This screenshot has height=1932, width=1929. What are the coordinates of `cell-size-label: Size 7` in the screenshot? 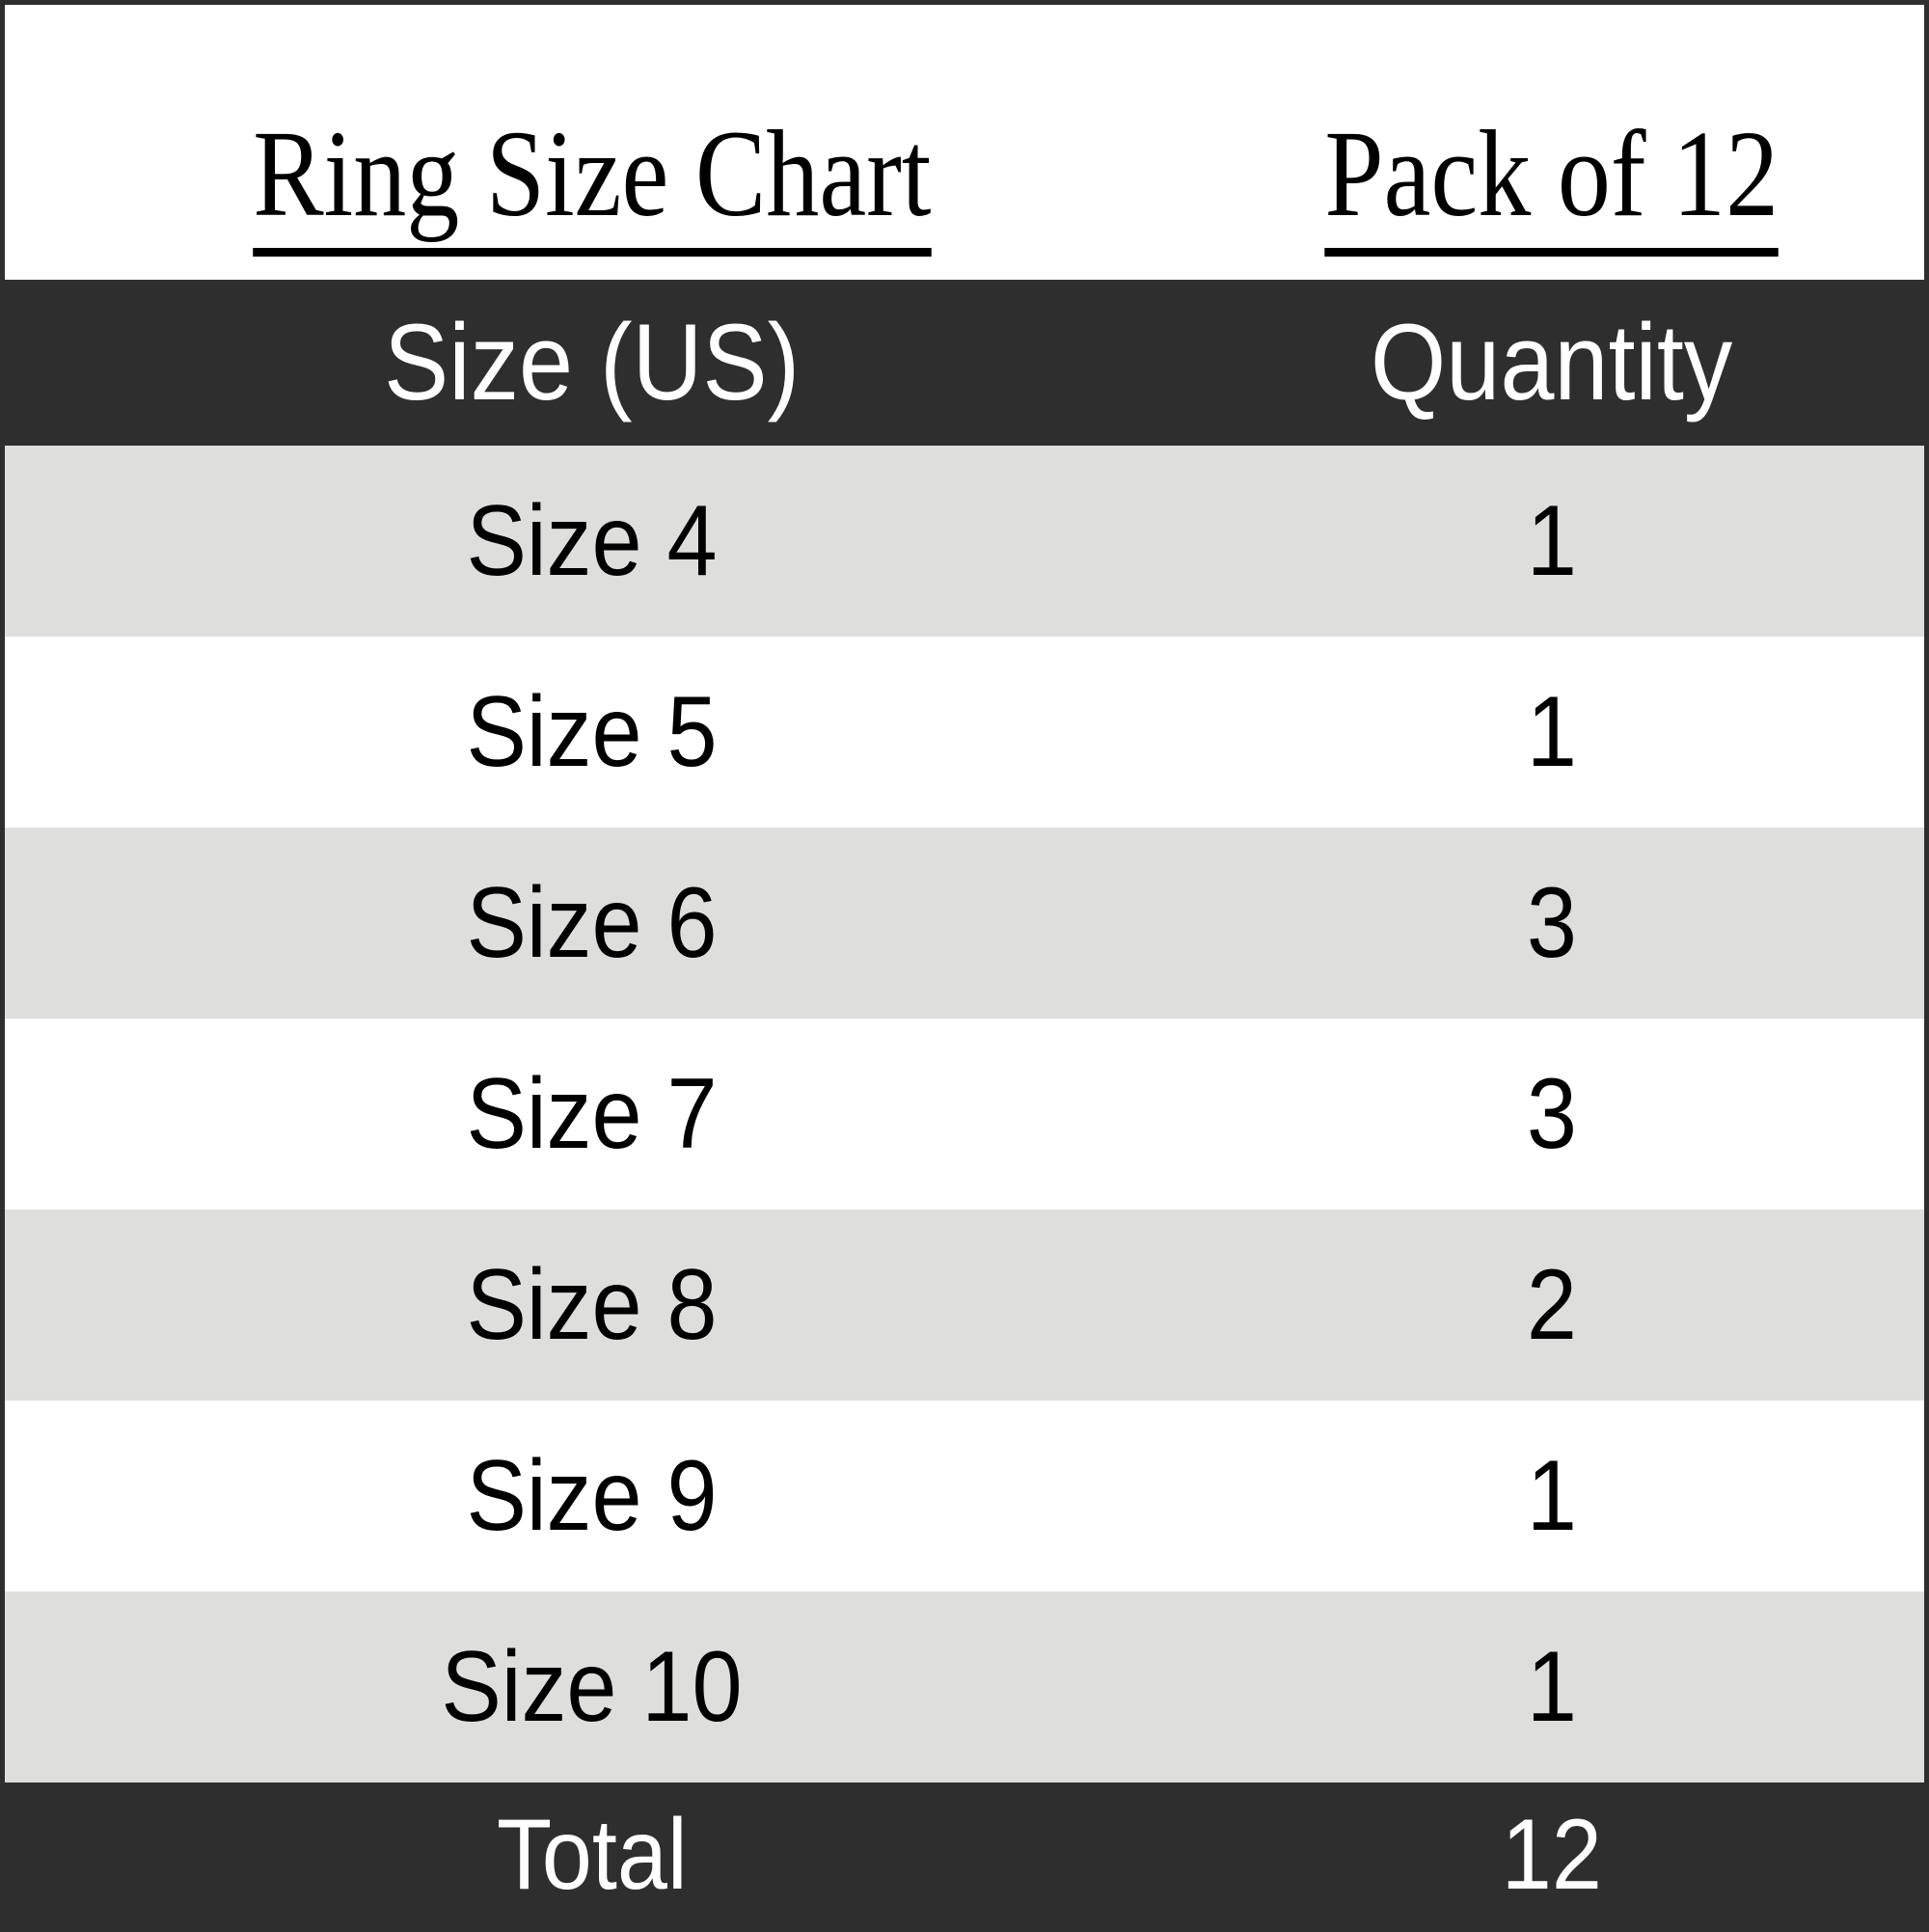 It's located at (592, 1114).